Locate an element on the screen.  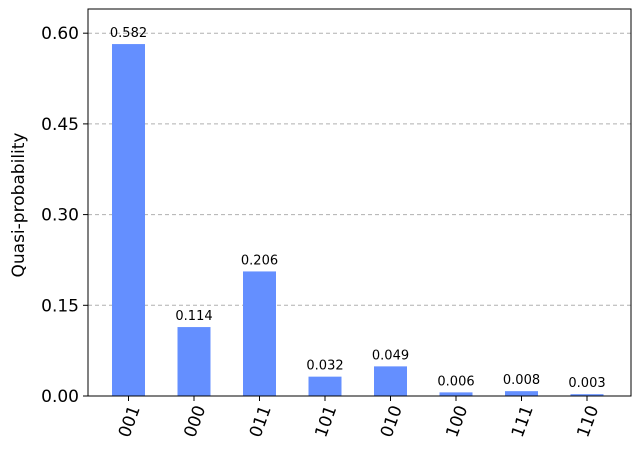
data-label-111: 0.008 is located at coordinates (521, 380).